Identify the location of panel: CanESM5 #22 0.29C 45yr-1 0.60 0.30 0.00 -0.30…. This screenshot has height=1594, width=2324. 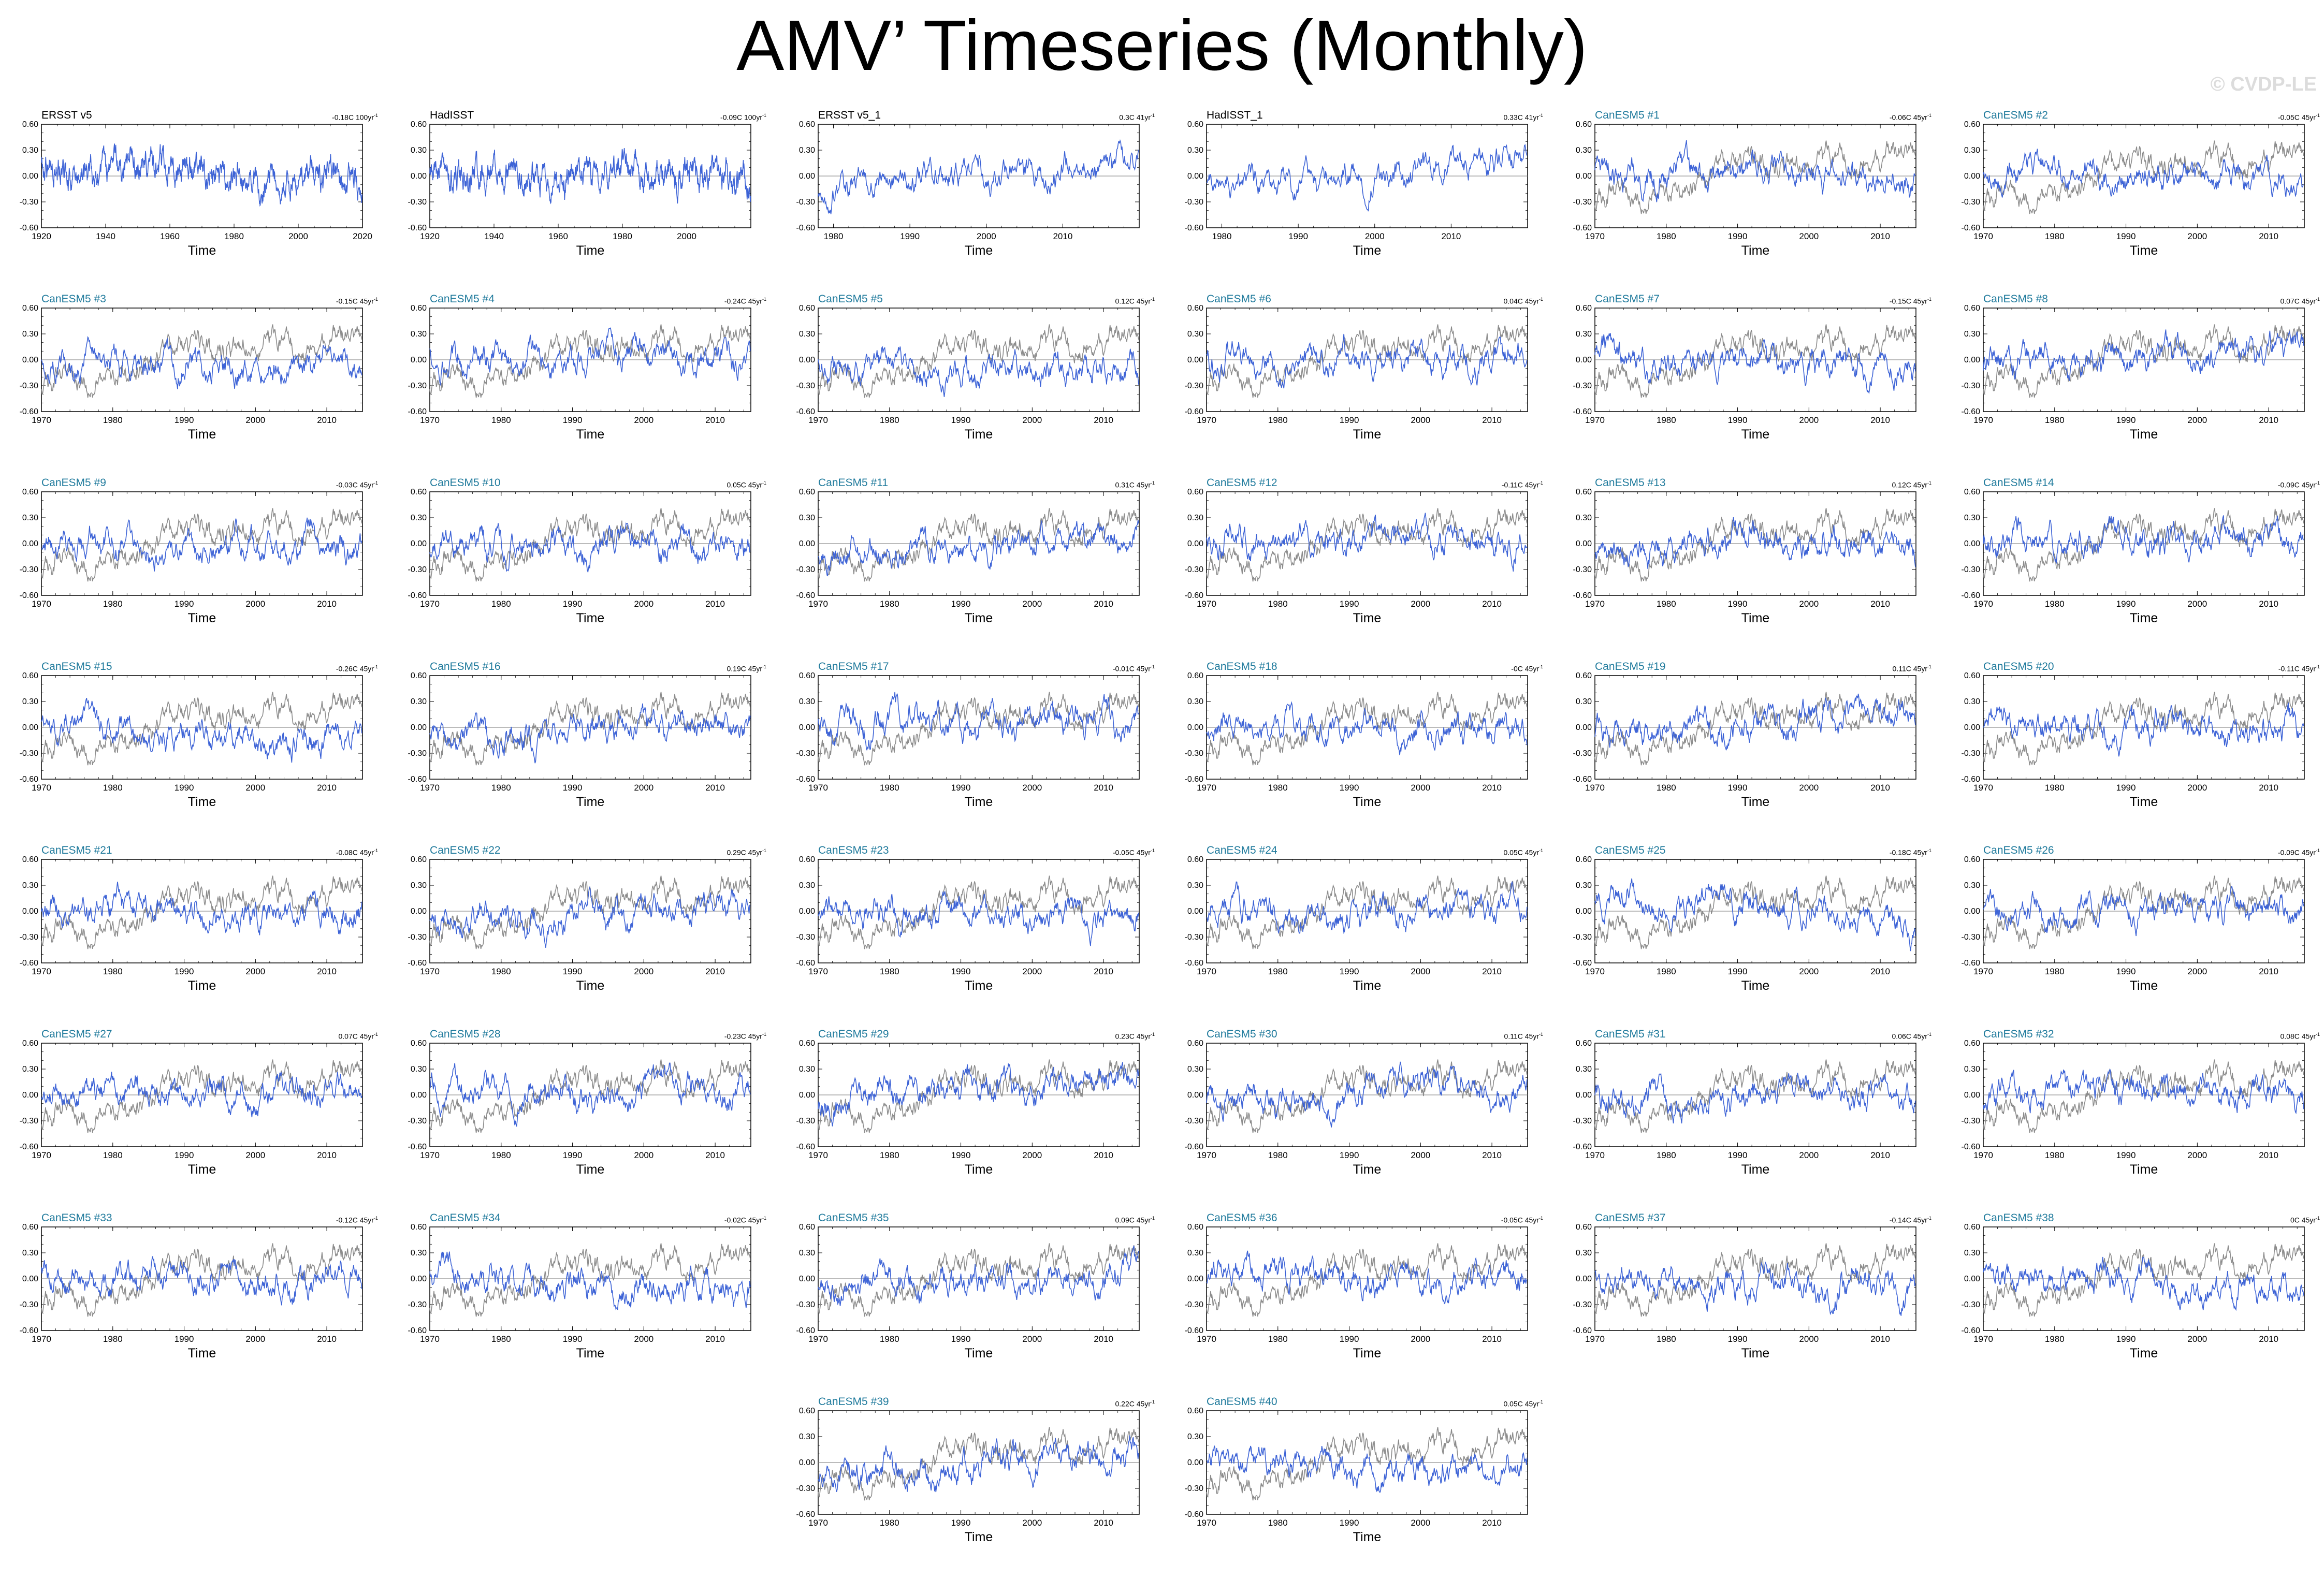
(580, 929).